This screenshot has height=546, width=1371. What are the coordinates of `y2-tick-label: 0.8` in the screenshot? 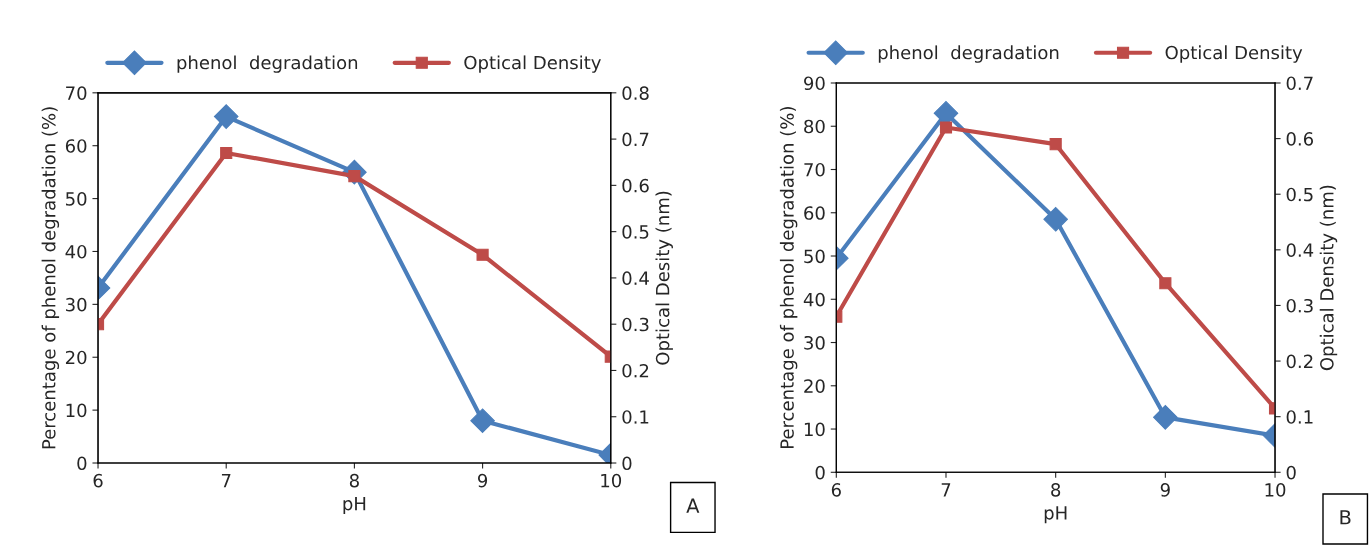 It's located at (635, 93).